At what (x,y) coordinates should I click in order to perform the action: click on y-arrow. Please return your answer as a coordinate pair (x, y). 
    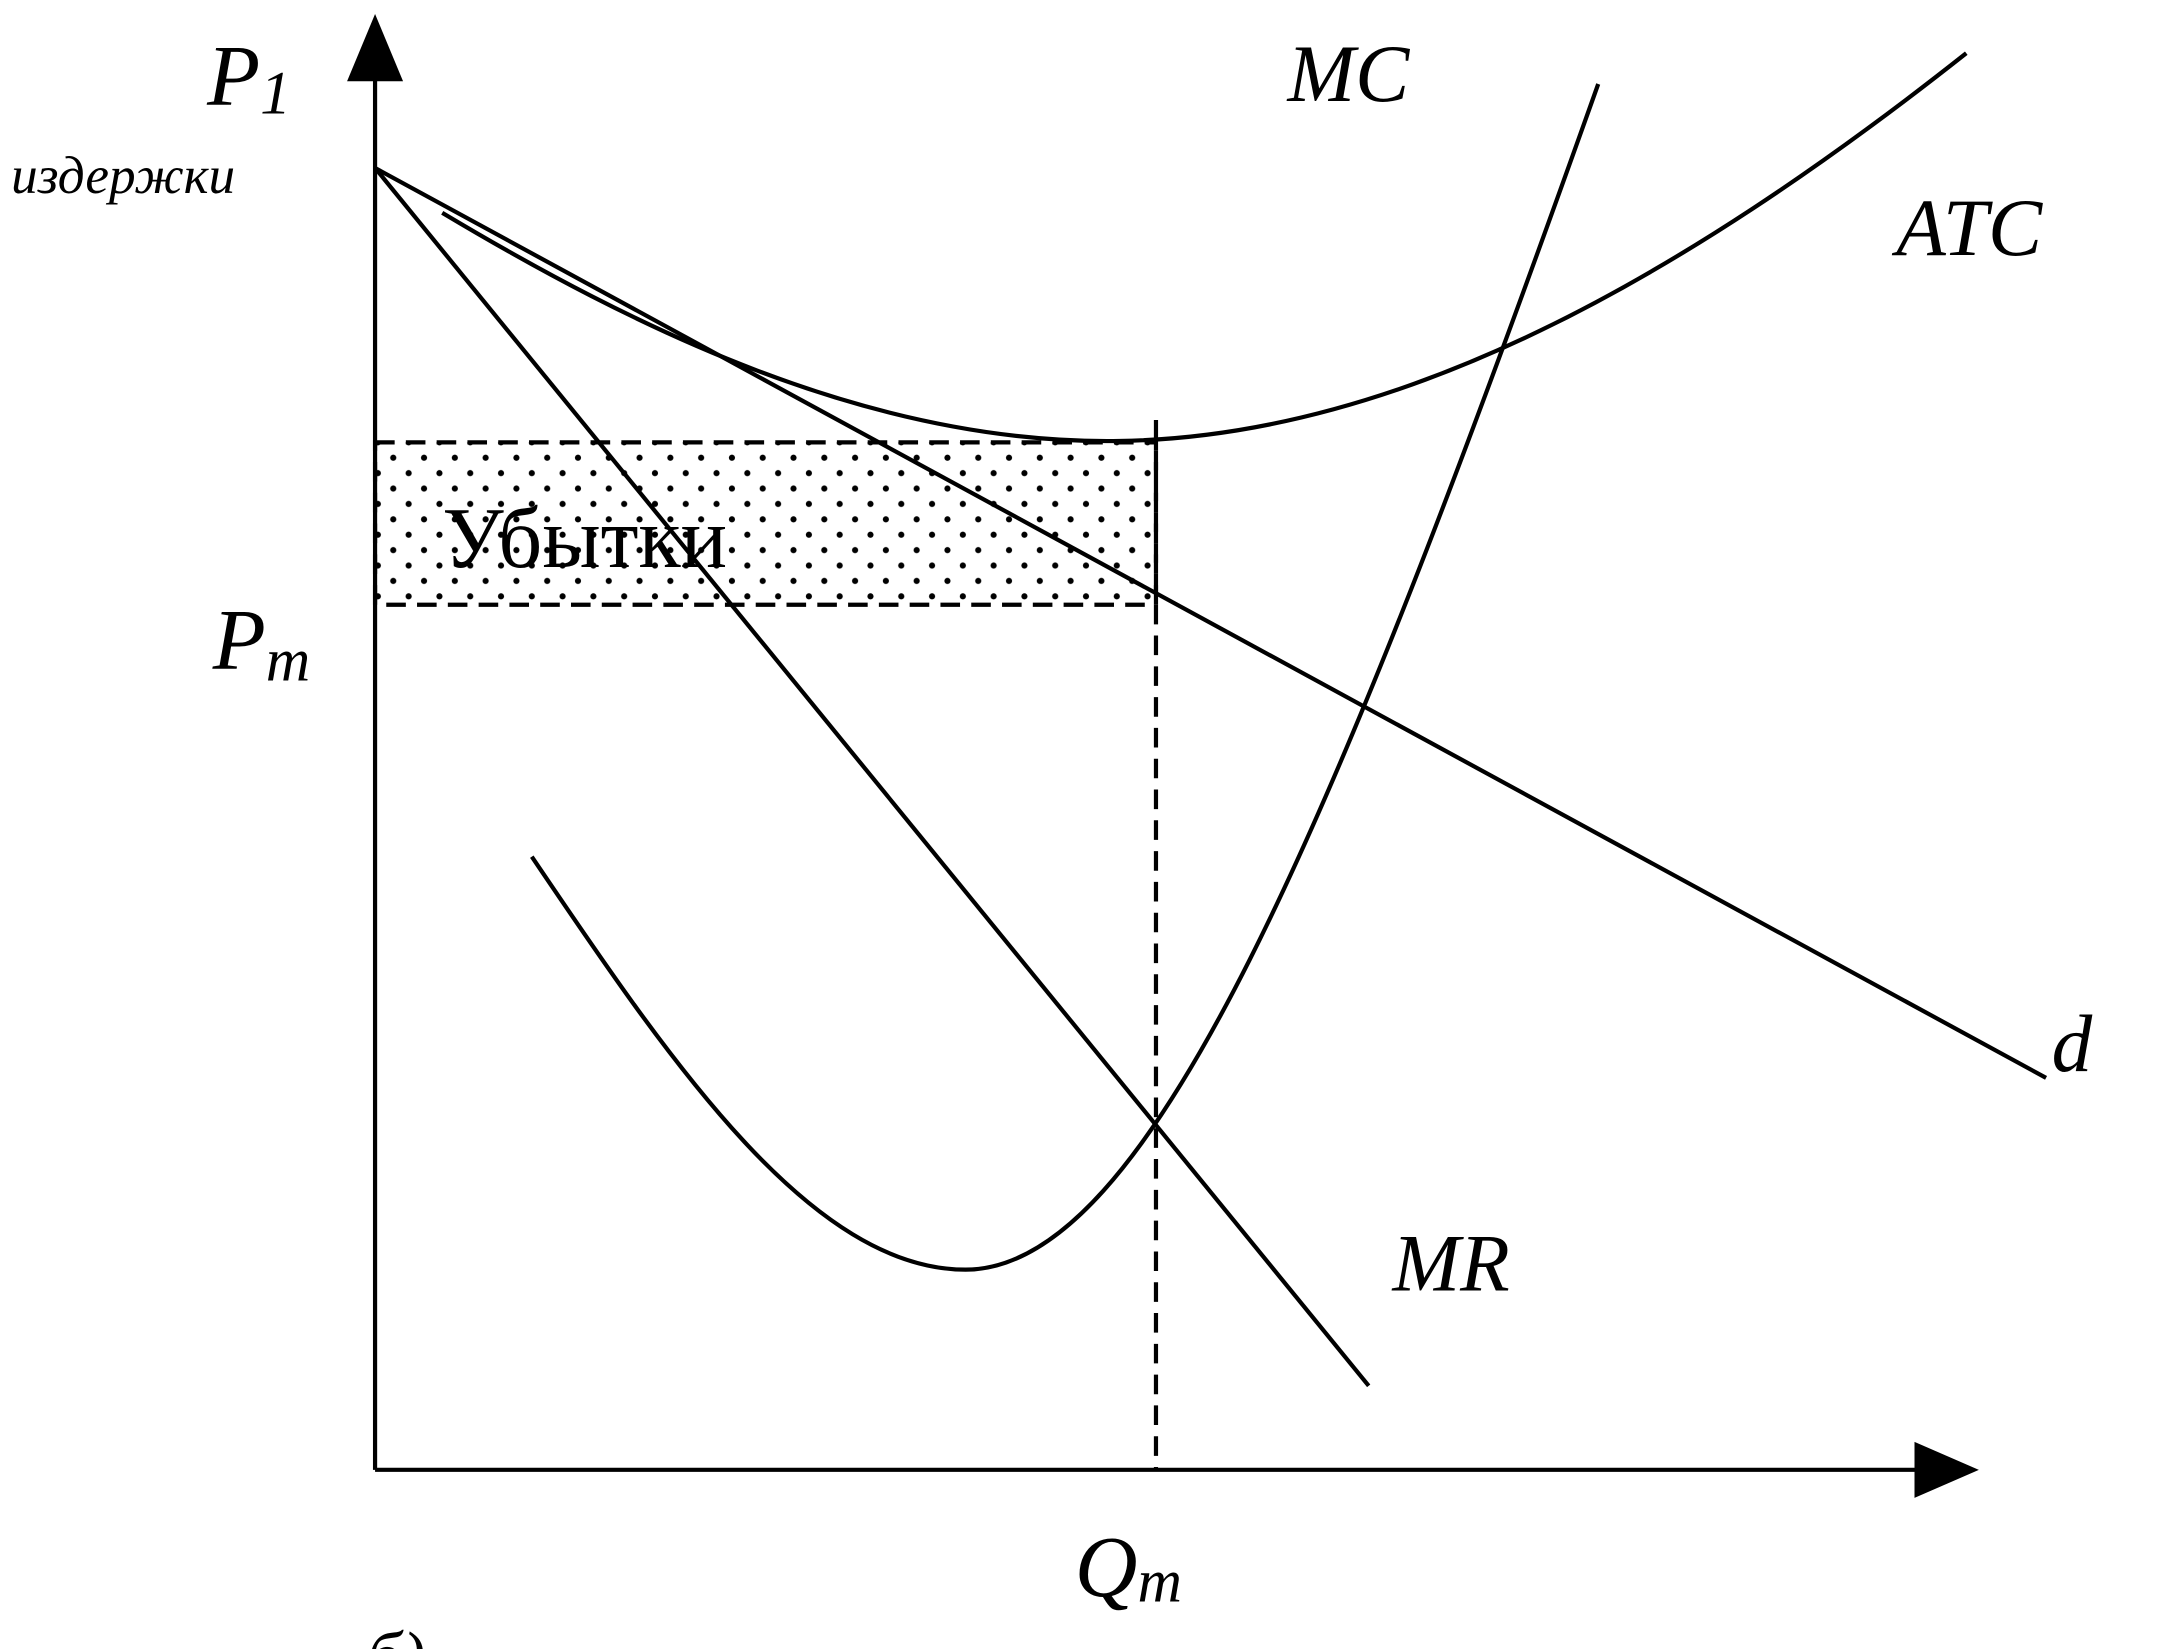
    Looking at the image, I should click on (375, 47).